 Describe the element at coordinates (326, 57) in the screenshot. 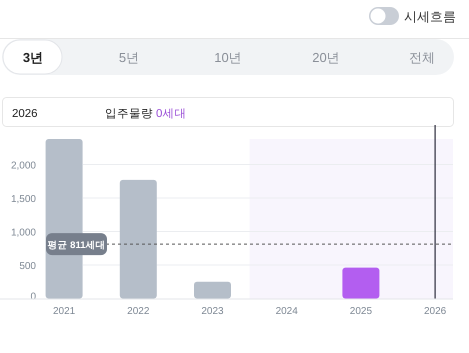

I see `text: 20년` at that location.